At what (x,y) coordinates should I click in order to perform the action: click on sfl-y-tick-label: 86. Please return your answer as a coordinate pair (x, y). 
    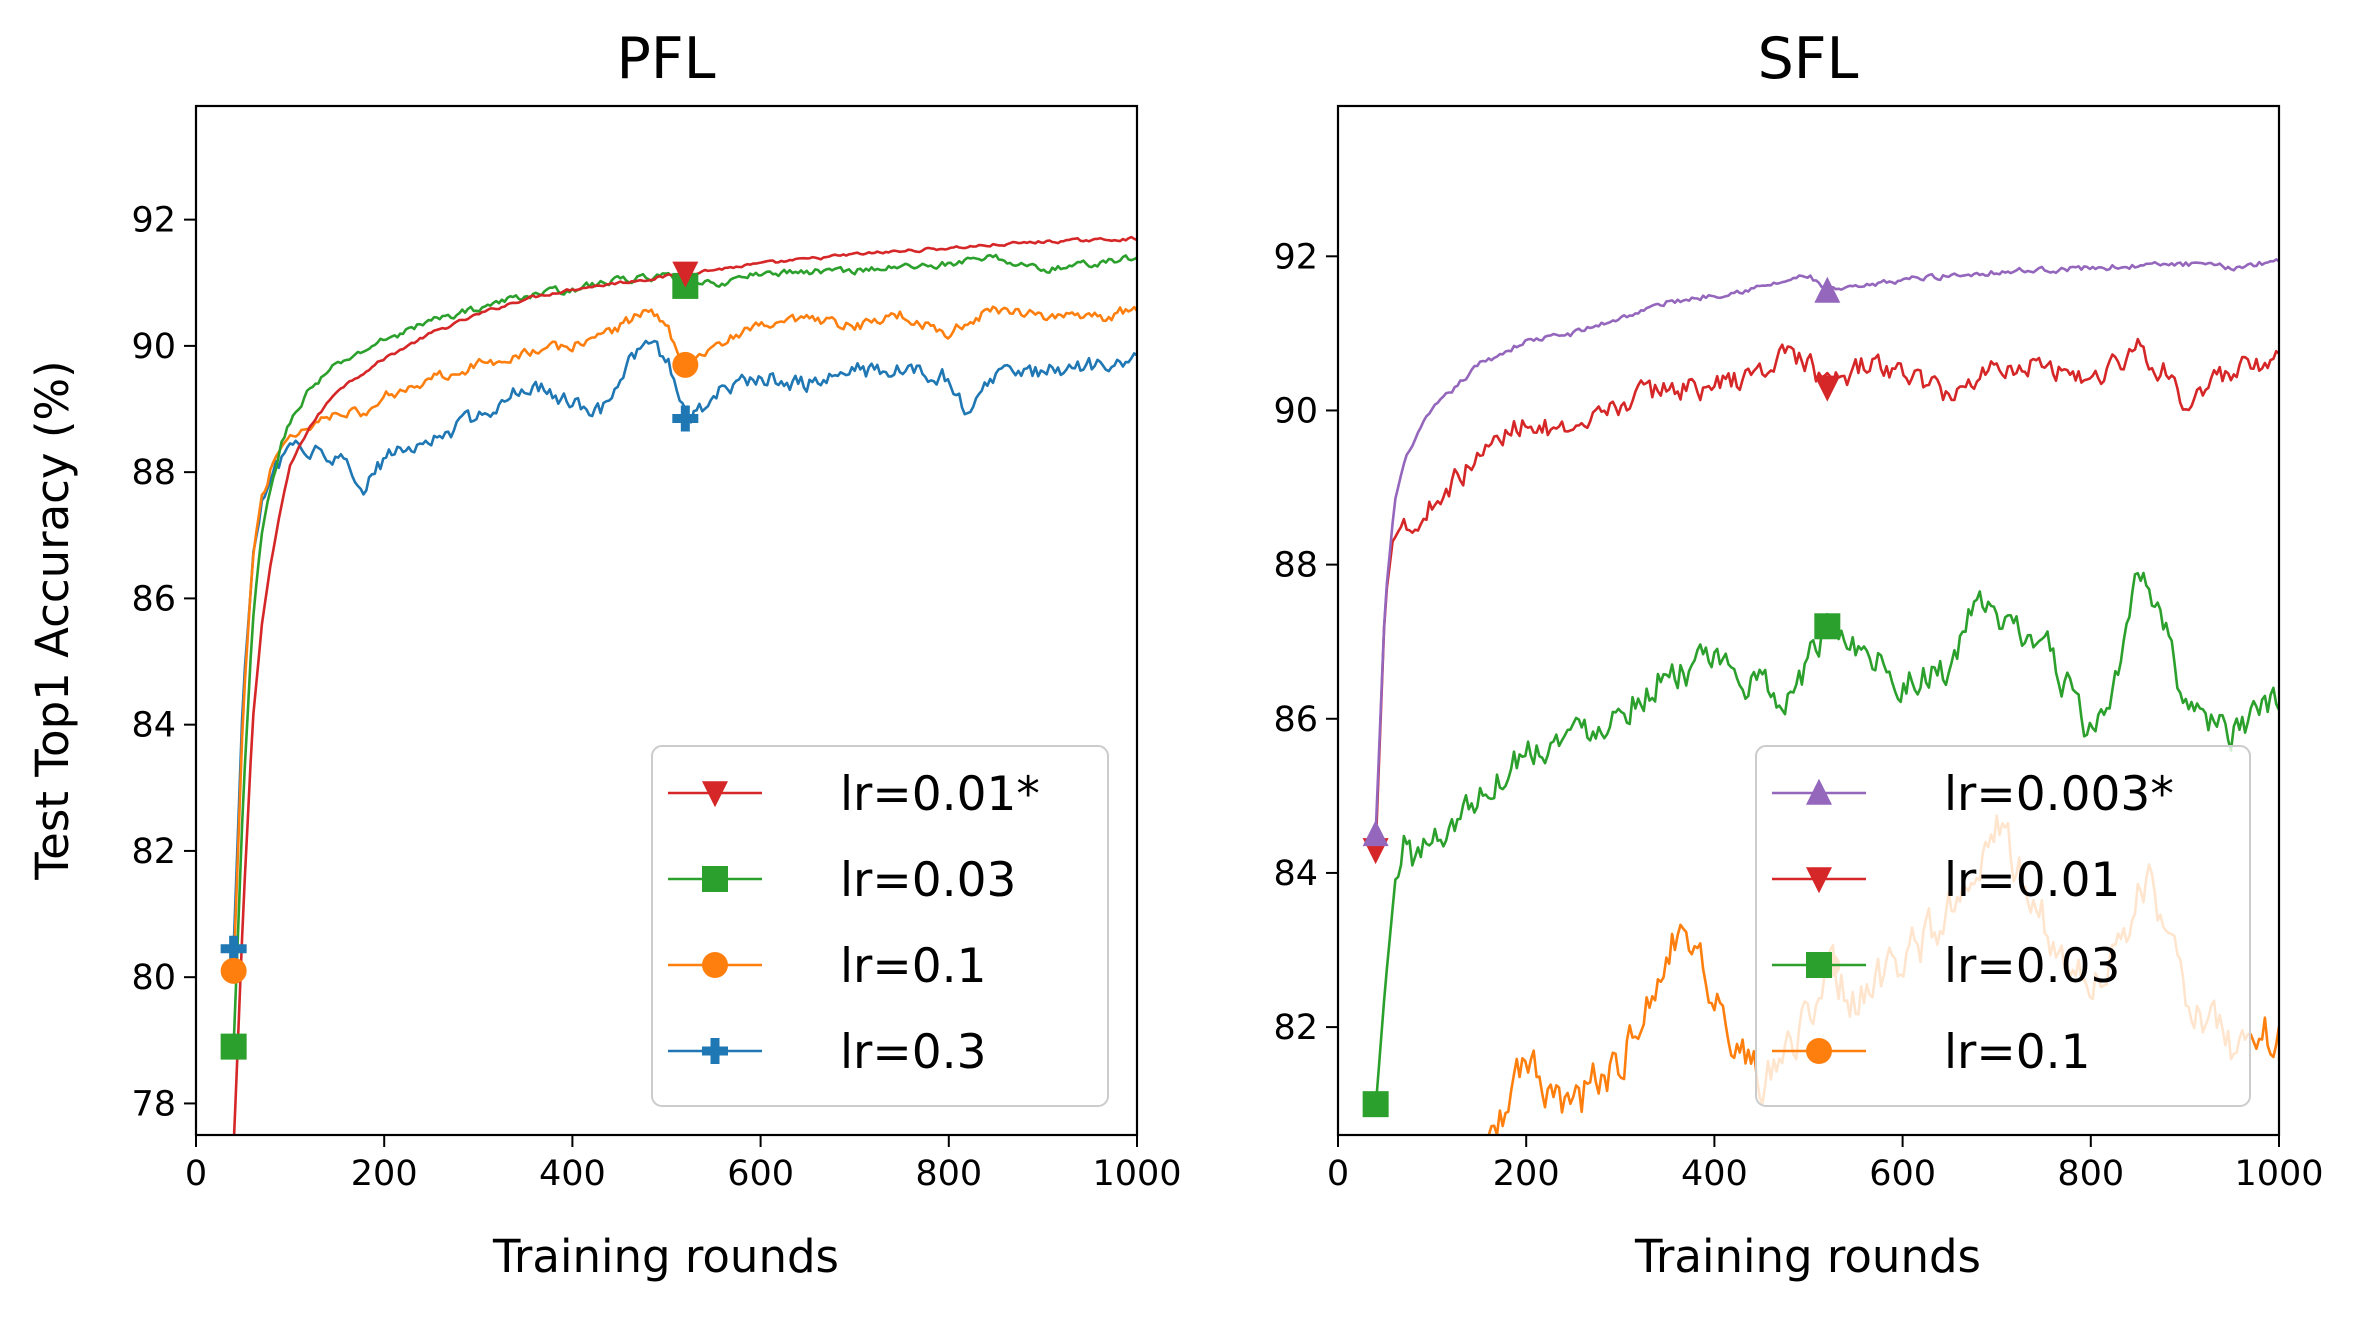
    Looking at the image, I should click on (1295, 720).